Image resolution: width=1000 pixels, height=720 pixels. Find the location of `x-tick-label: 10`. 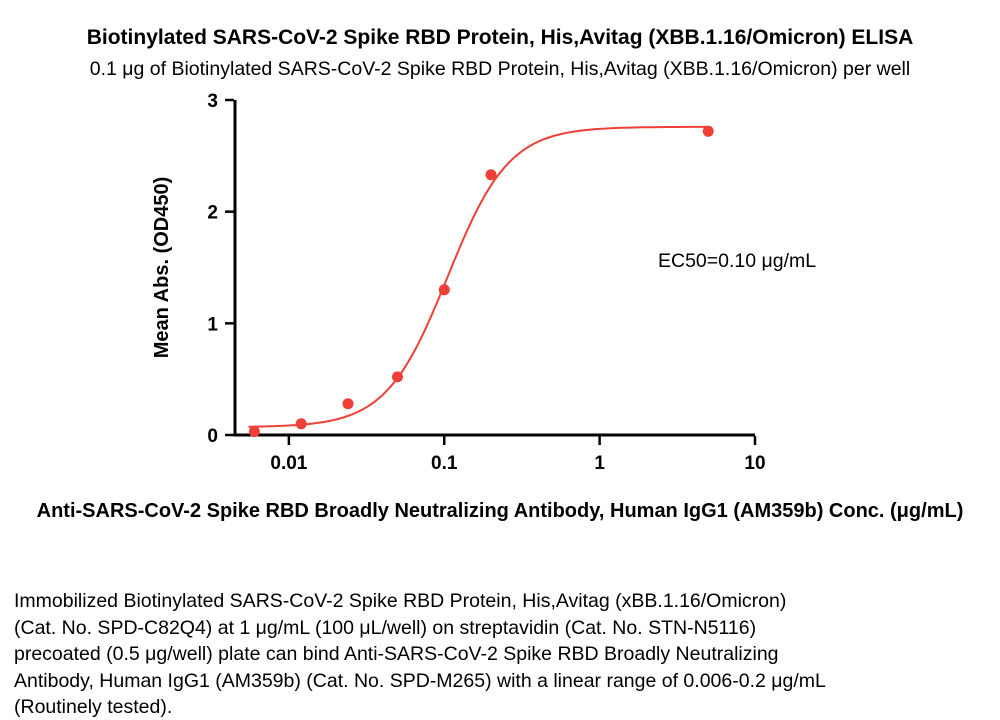

x-tick-label: 10 is located at coordinates (754, 463).